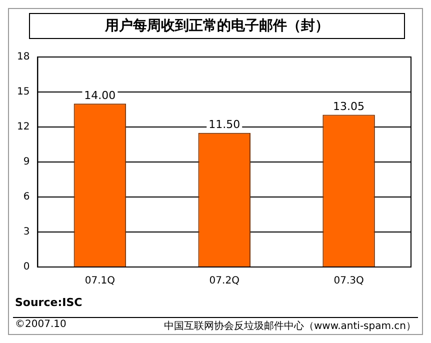 The height and width of the screenshot is (343, 431). What do you see at coordinates (23, 92) in the screenshot?
I see `y-tick-label: 15` at bounding box center [23, 92].